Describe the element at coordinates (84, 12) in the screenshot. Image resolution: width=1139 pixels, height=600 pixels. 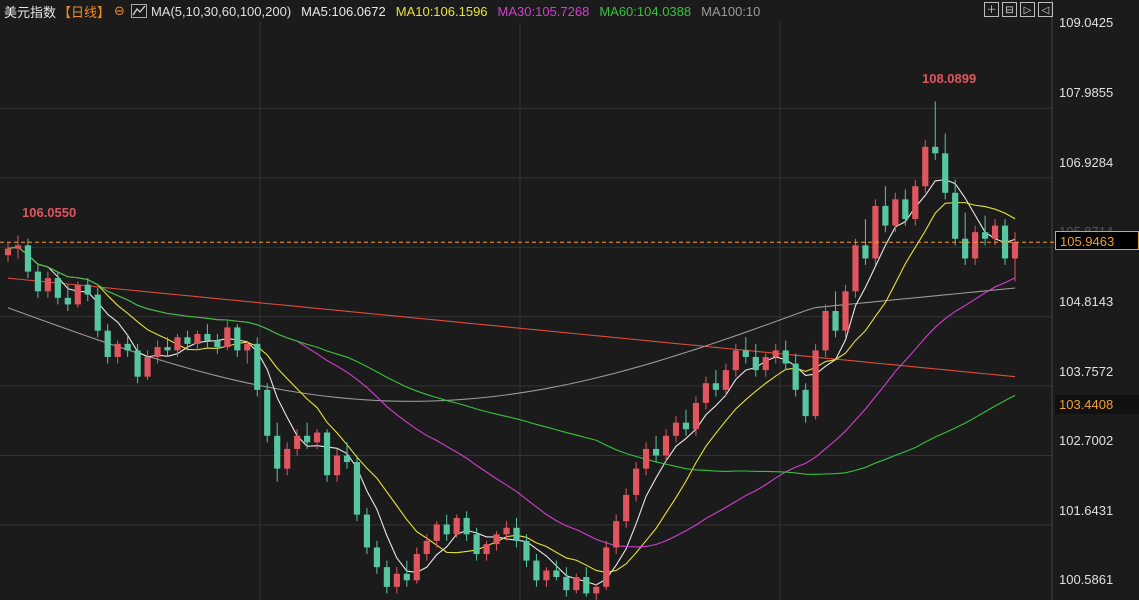
I see `period-selector: 【日线】` at that location.